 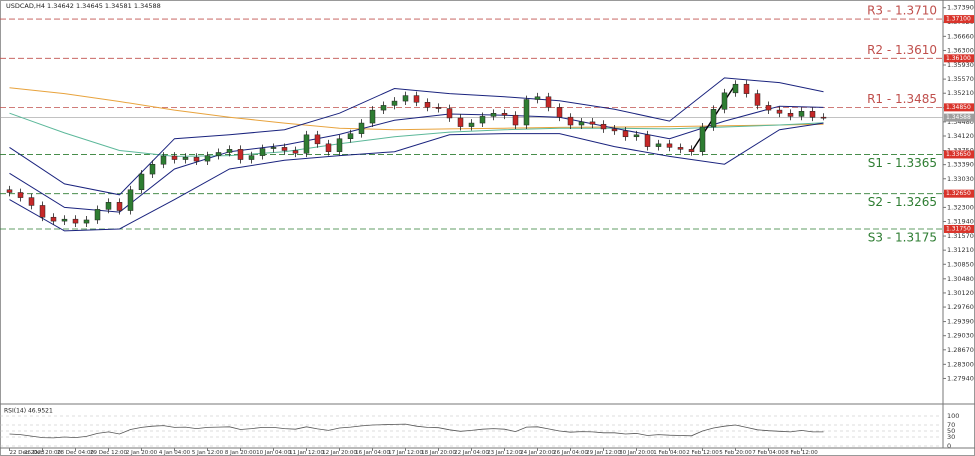 What do you see at coordinates (960, 179) in the screenshot?
I see `y-tick-label: 1.33030` at bounding box center [960, 179].